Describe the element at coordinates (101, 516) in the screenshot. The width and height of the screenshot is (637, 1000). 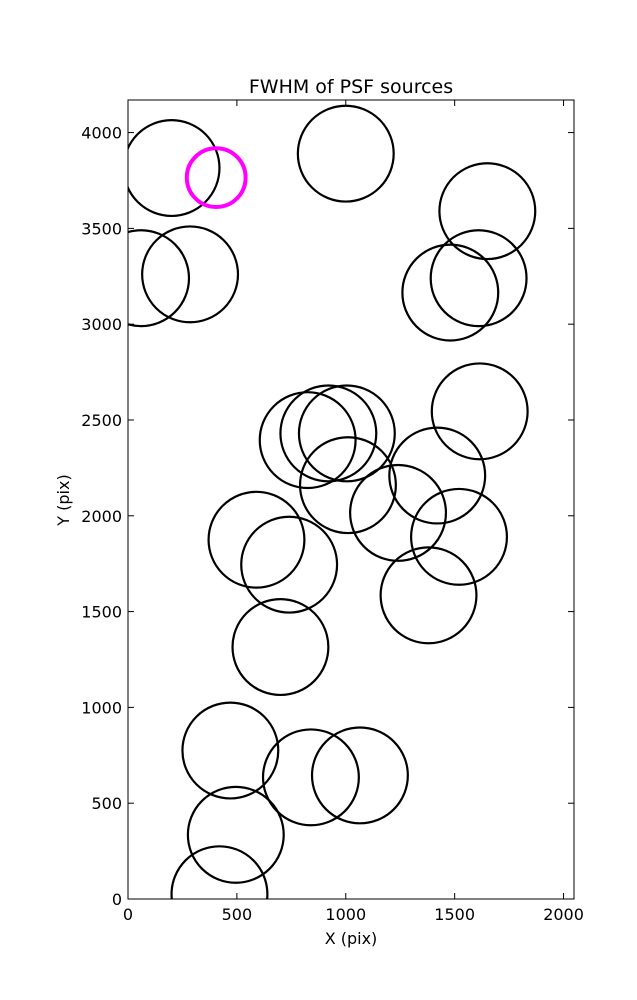
I see `y-tick-label: 2000` at that location.